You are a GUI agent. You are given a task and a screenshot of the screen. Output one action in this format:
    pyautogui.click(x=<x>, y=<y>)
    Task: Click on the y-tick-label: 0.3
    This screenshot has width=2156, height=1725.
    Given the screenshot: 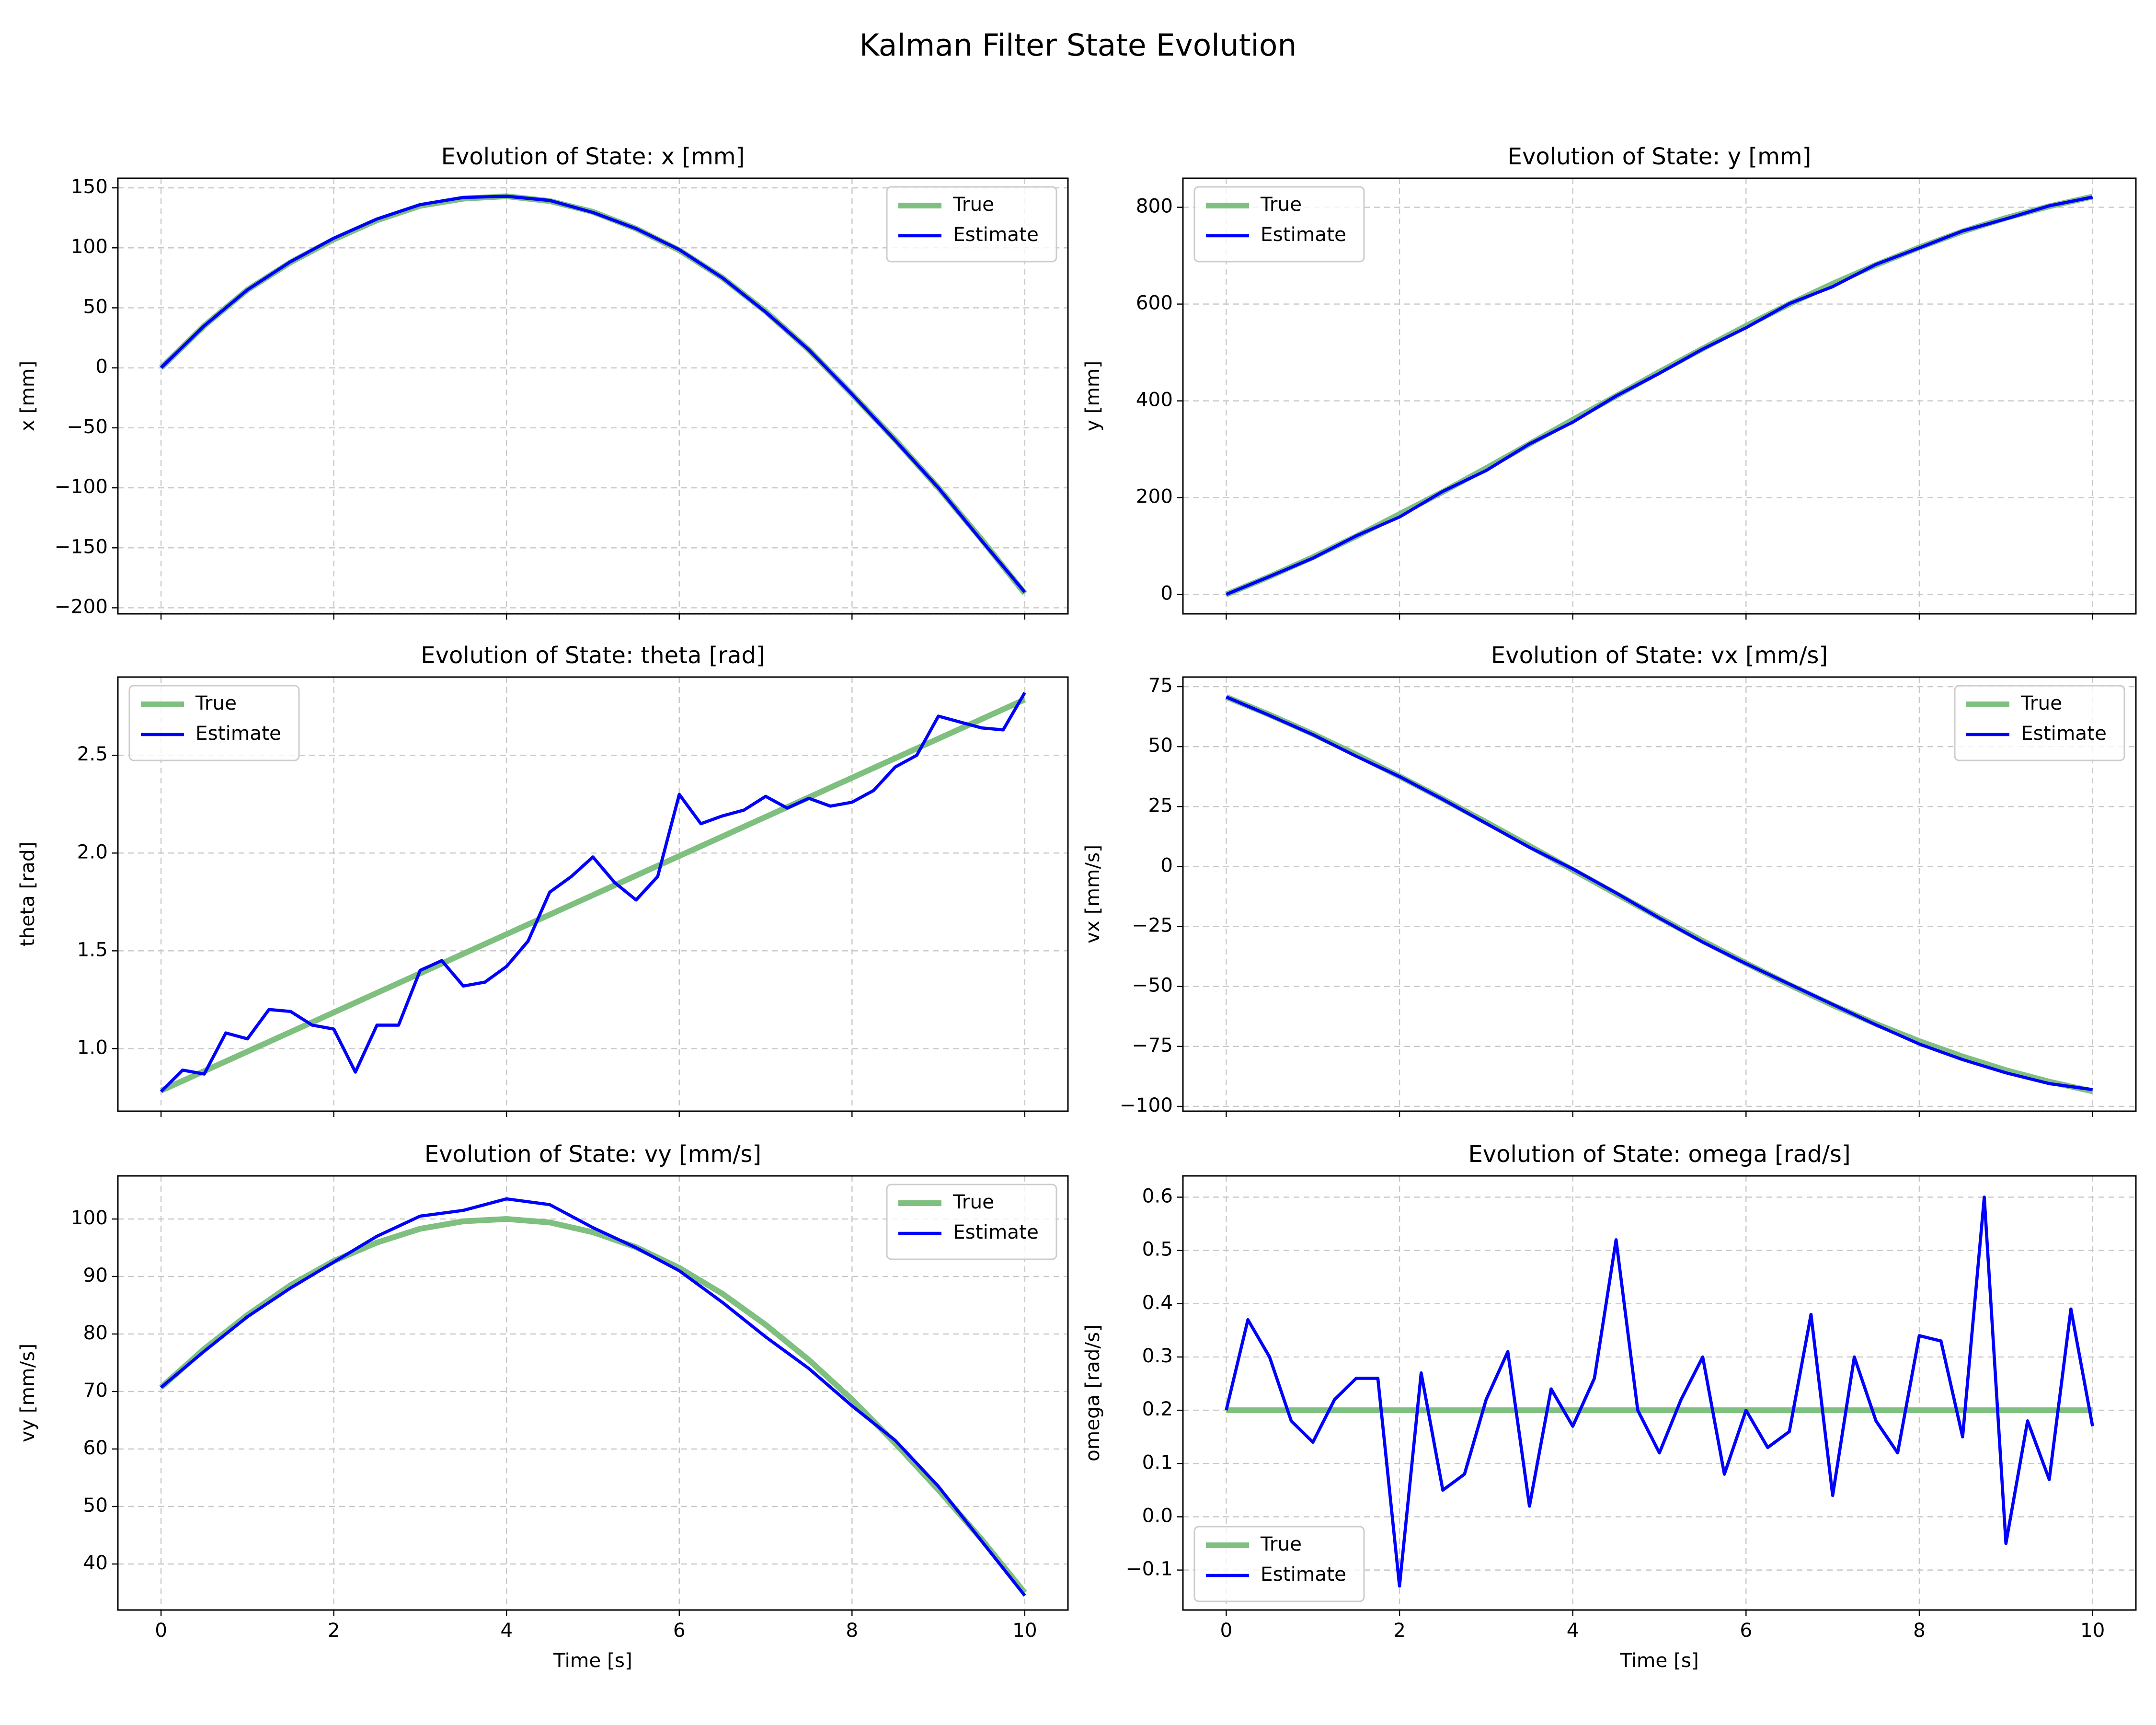 What is the action you would take?
    pyautogui.click(x=1157, y=1355)
    